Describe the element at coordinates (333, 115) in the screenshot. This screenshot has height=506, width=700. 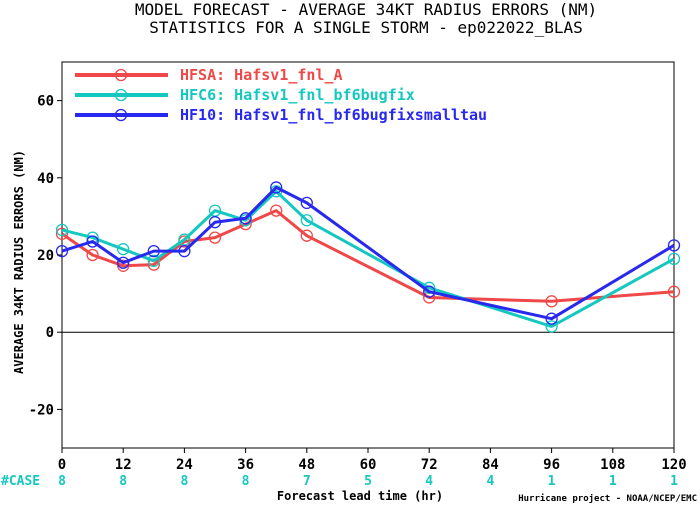
I see `legend-label: HF10: Hafsv1_fnl_bf6bugfixsmalltau` at that location.